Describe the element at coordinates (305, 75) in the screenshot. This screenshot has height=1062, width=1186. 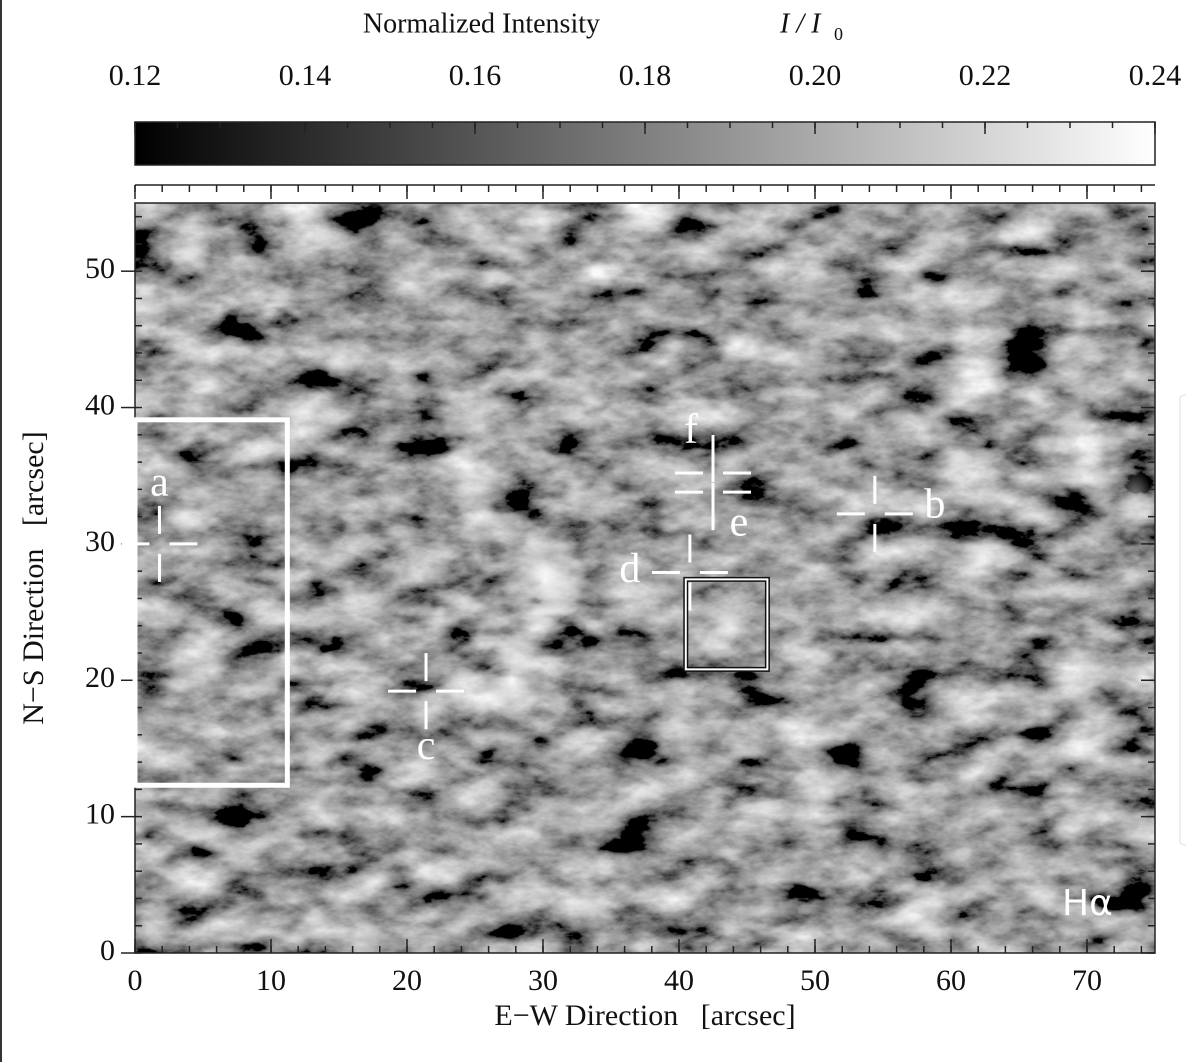
I see `colorbar-tick-label: 0.14` at that location.